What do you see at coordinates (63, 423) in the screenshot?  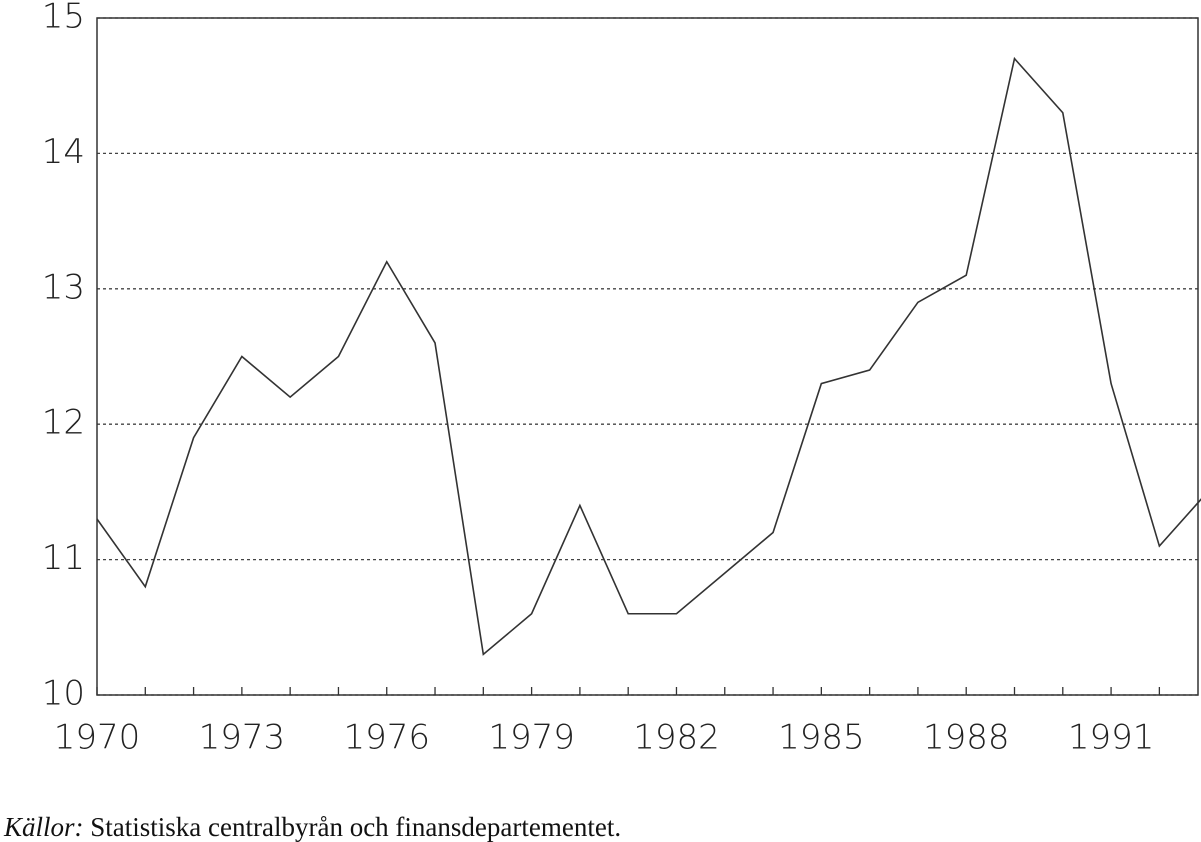 I see `y-tick-label: 12` at bounding box center [63, 423].